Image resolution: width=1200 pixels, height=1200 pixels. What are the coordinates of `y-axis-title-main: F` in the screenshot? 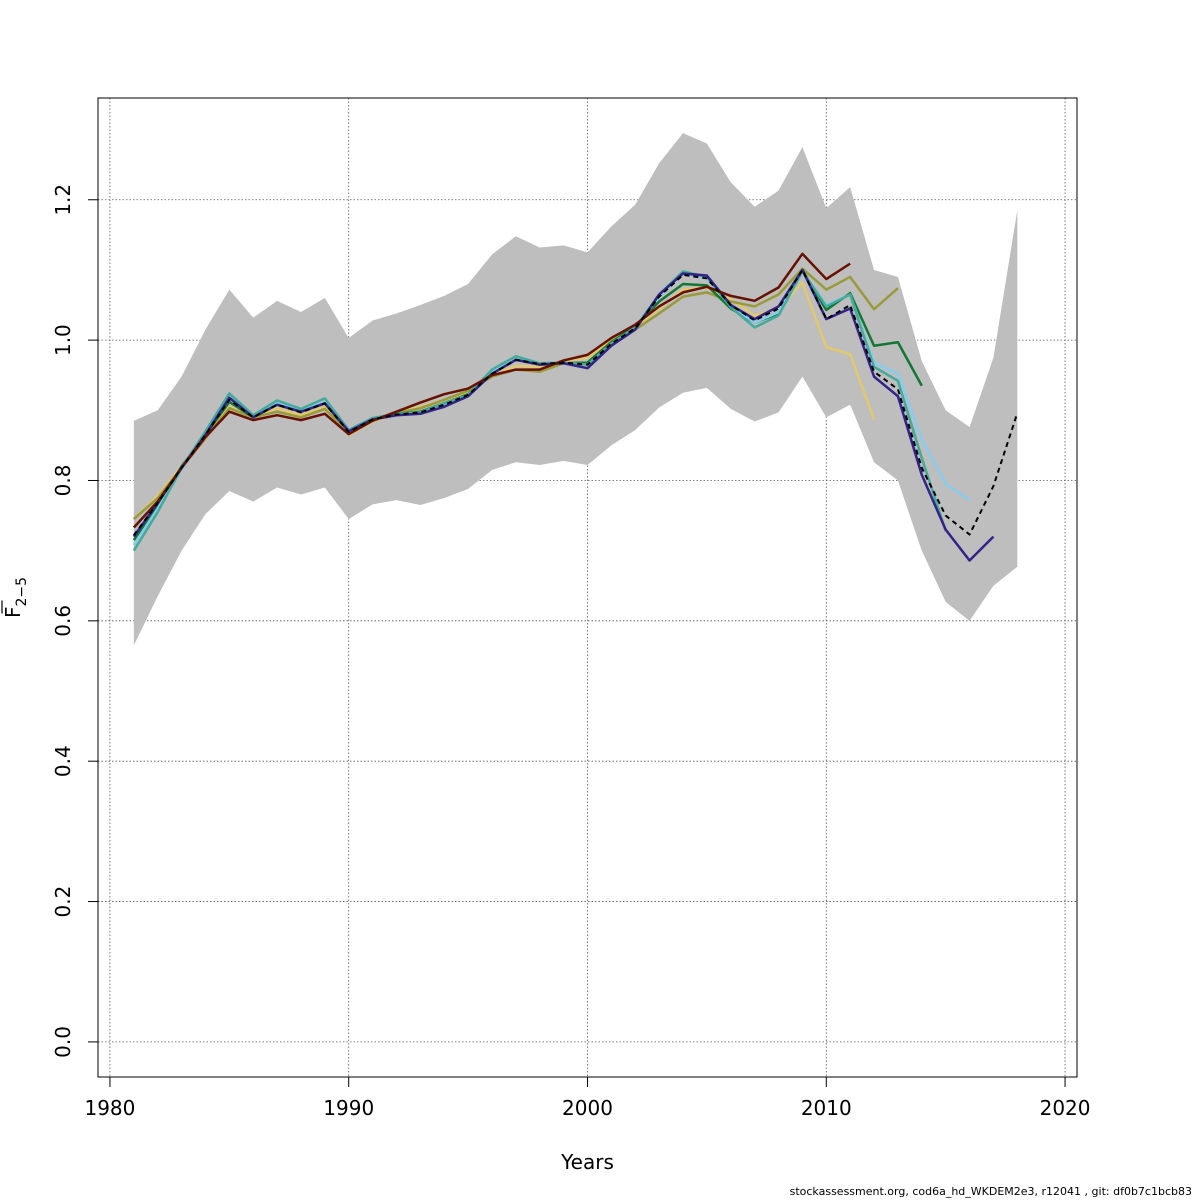 It's located at (13, 613).